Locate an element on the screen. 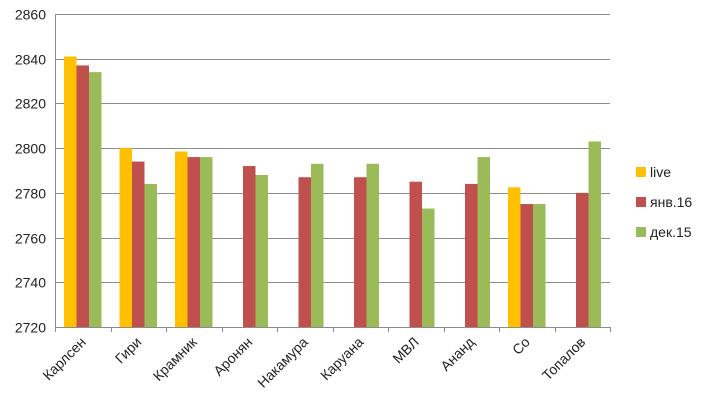 The width and height of the screenshot is (703, 412). legend: live янв.16 дек.15 is located at coordinates (664, 202).